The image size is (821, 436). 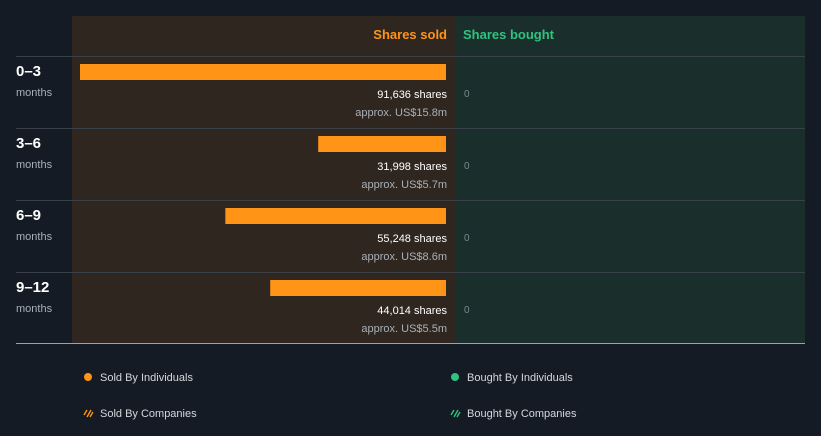 I want to click on shares-sold-approx-value: approx. US$8.6m, so click(x=404, y=257).